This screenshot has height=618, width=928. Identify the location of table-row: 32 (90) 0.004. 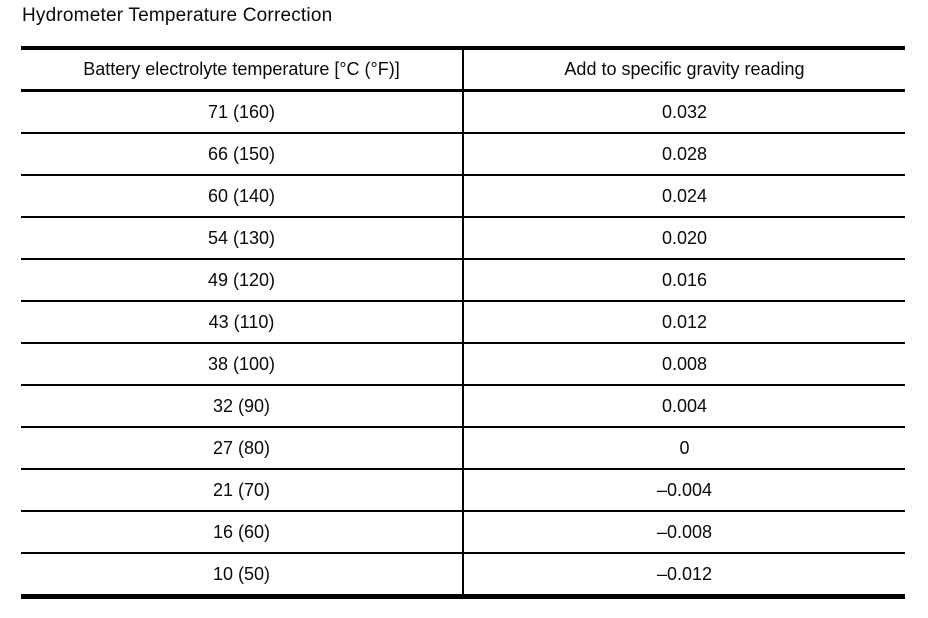
(463, 406).